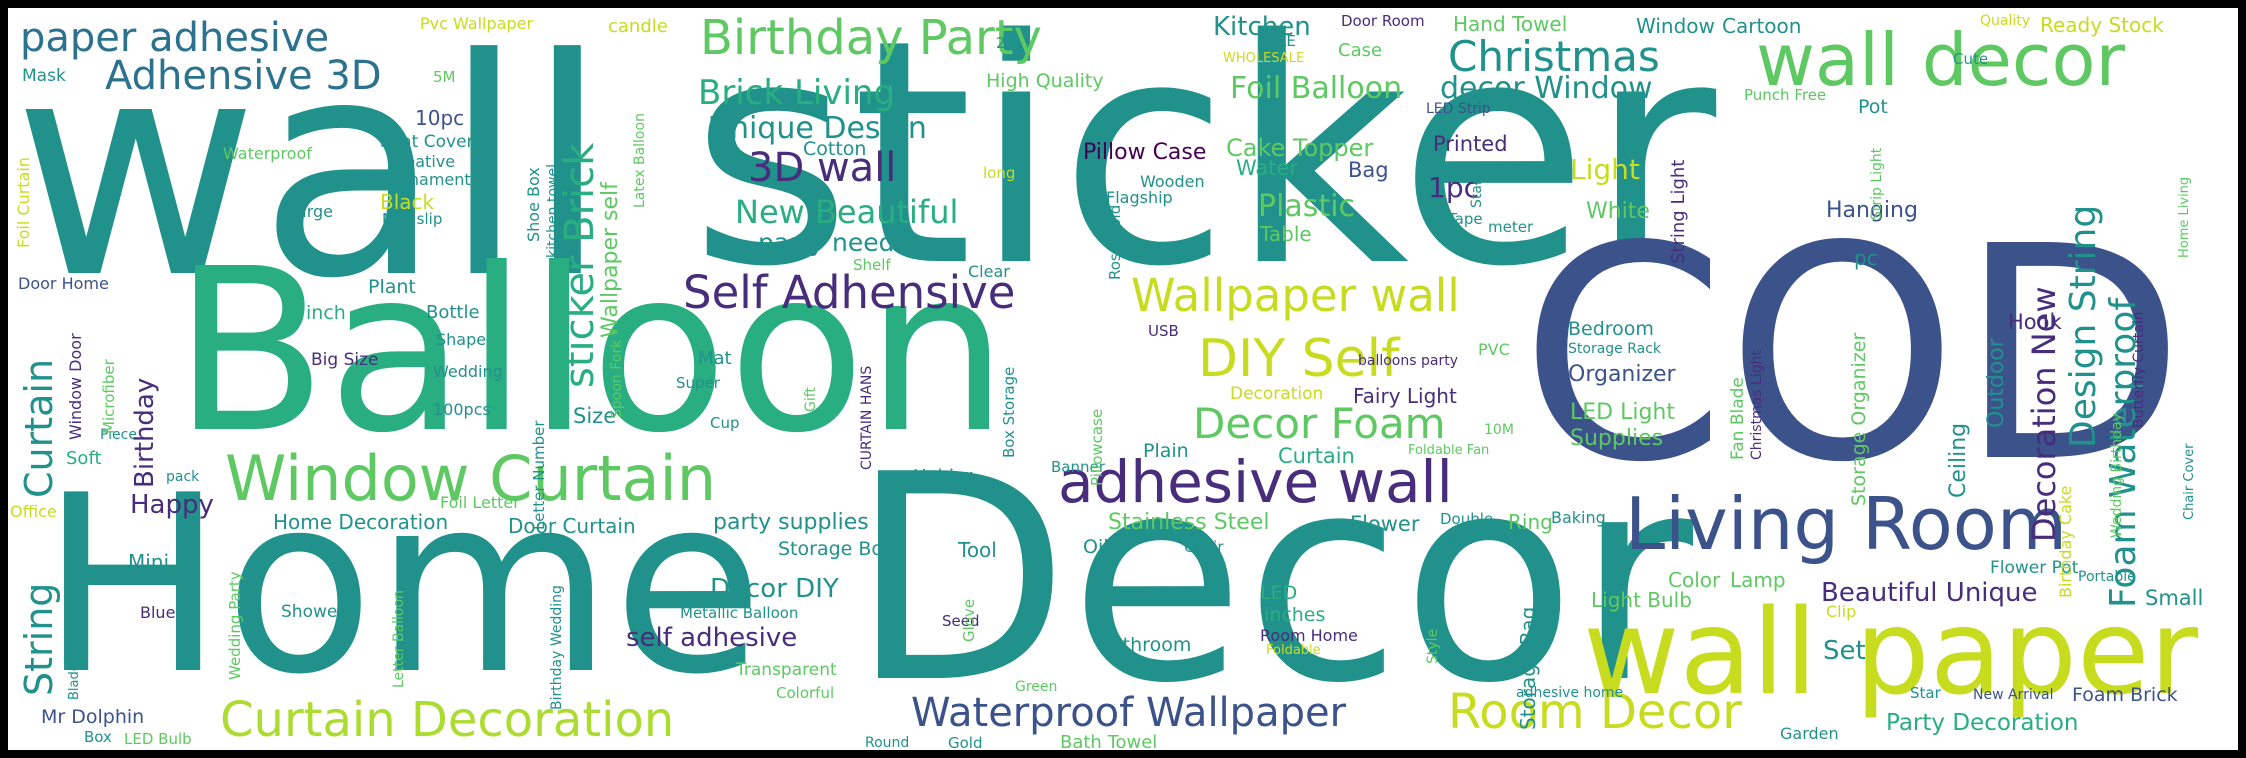  What do you see at coordinates (453, 312) in the screenshot?
I see `word-cloud-word: Bottle` at bounding box center [453, 312].